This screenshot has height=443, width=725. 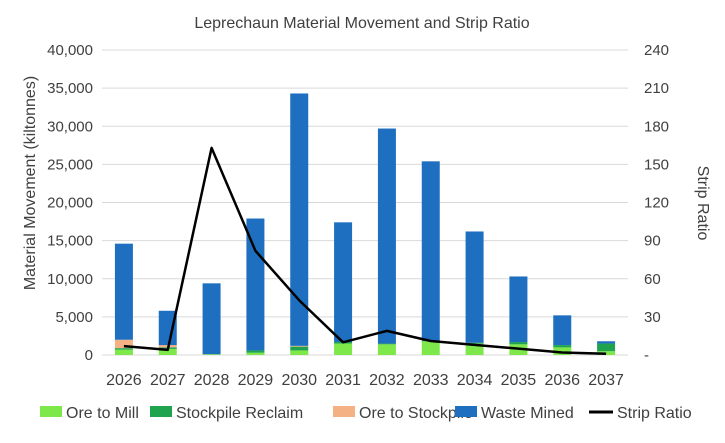 What do you see at coordinates (646, 355) in the screenshot?
I see `y2-tick-label: -` at bounding box center [646, 355].